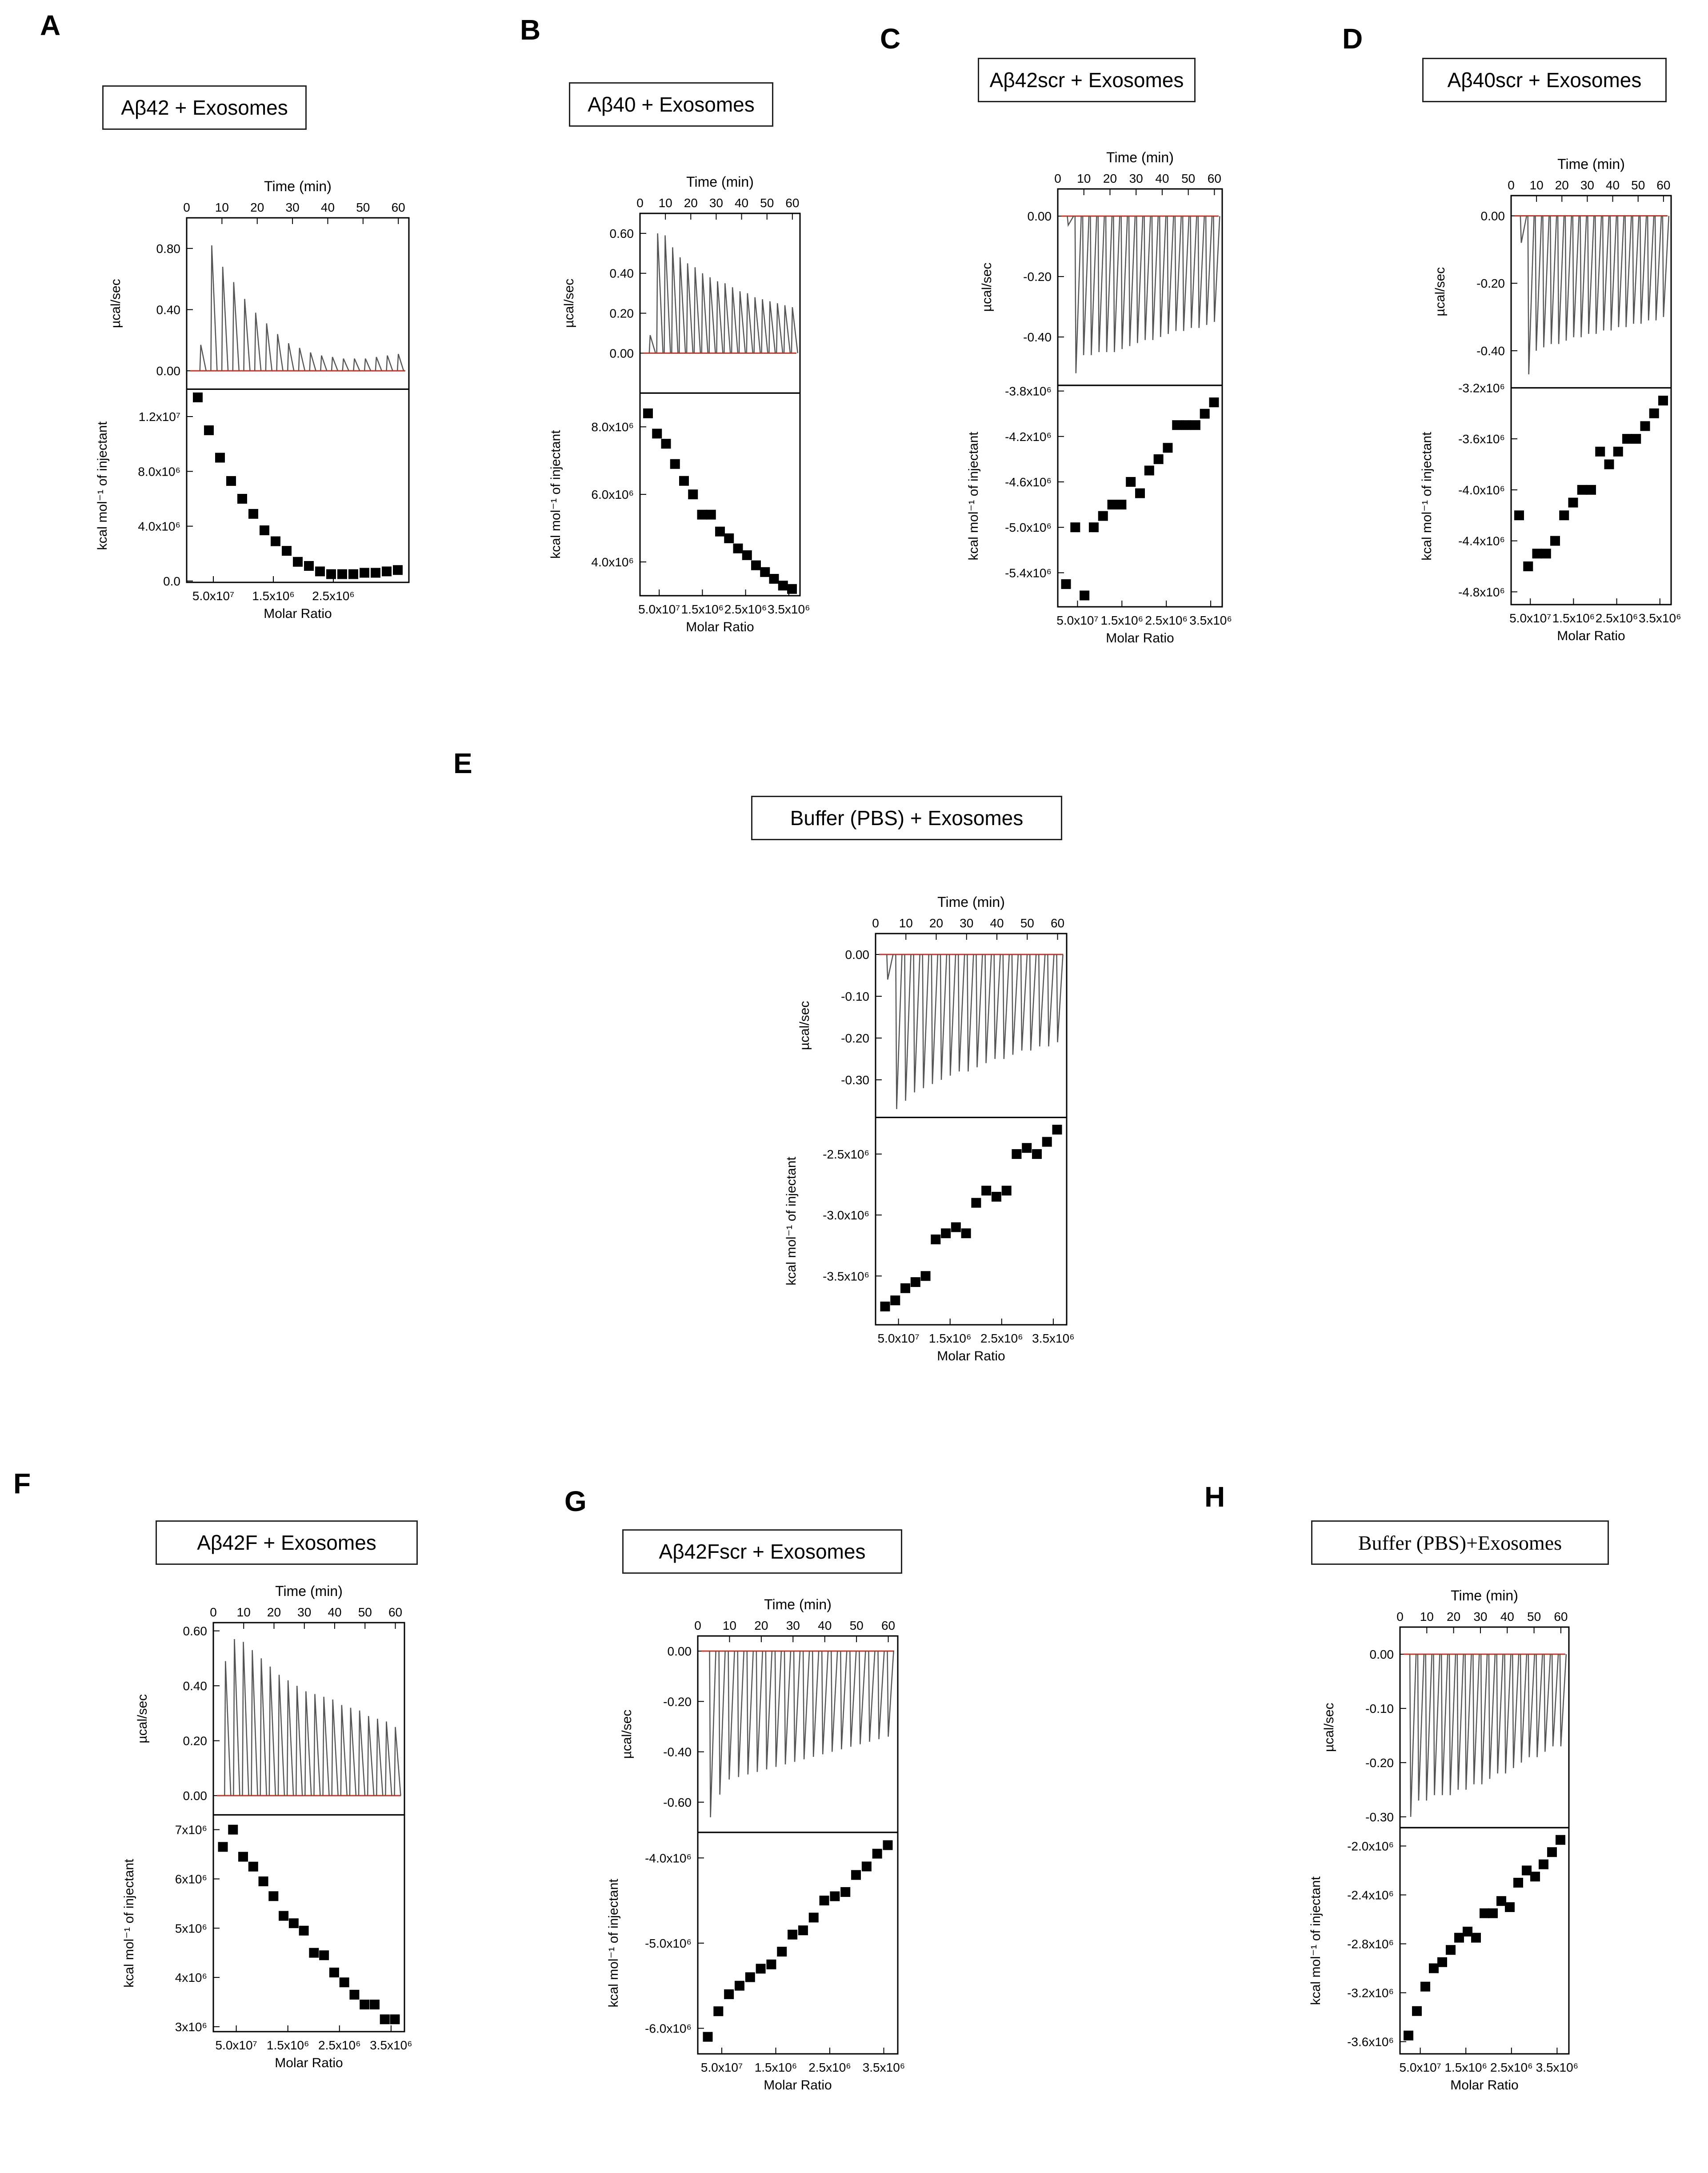  I want to click on chart-title: Buffer (PBS) + Exosomes, so click(906, 818).